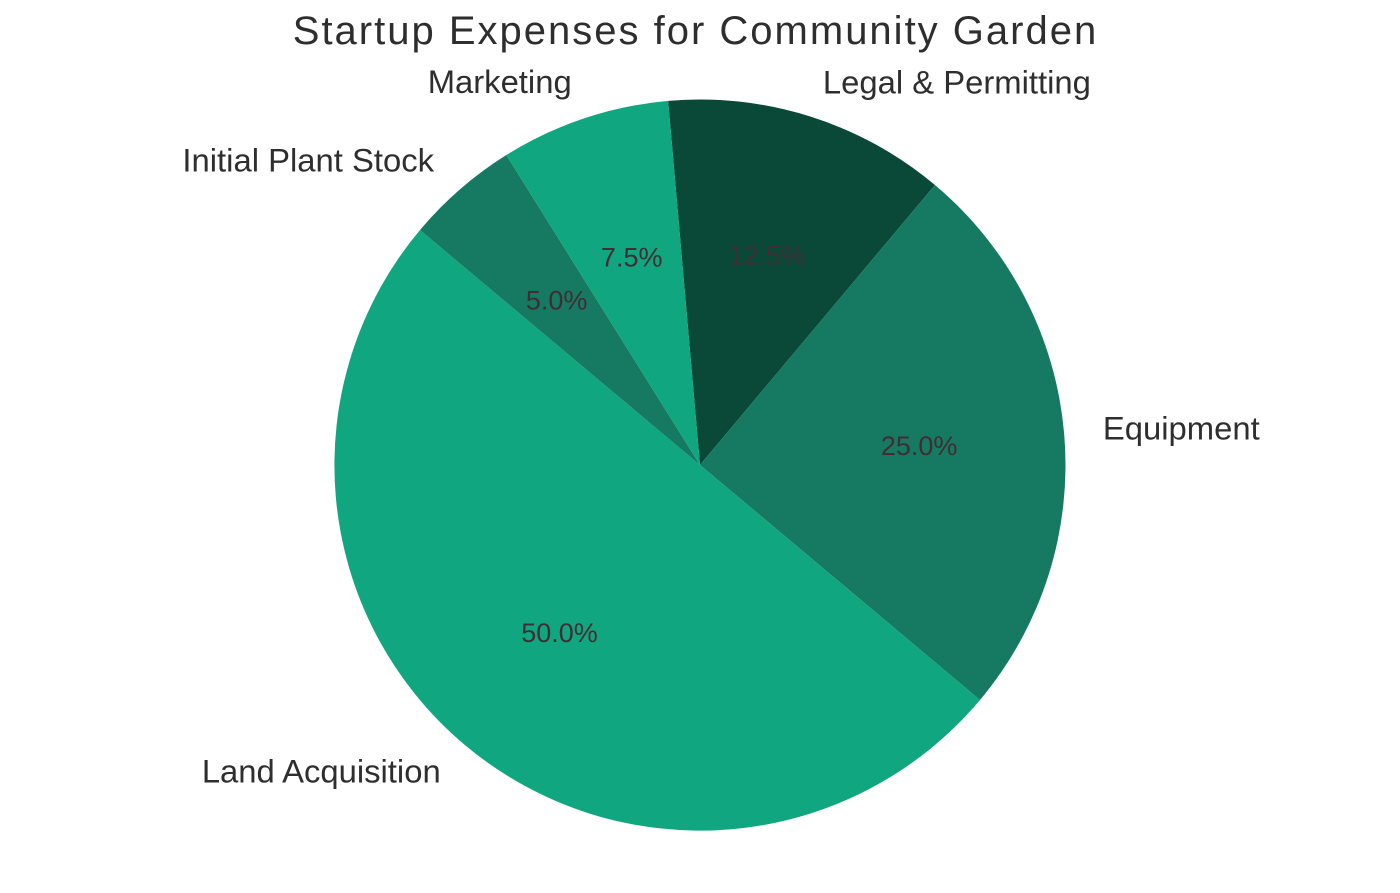 The image size is (1400, 893). What do you see at coordinates (957, 82) in the screenshot?
I see `svg-text: Legal & Permitting` at bounding box center [957, 82].